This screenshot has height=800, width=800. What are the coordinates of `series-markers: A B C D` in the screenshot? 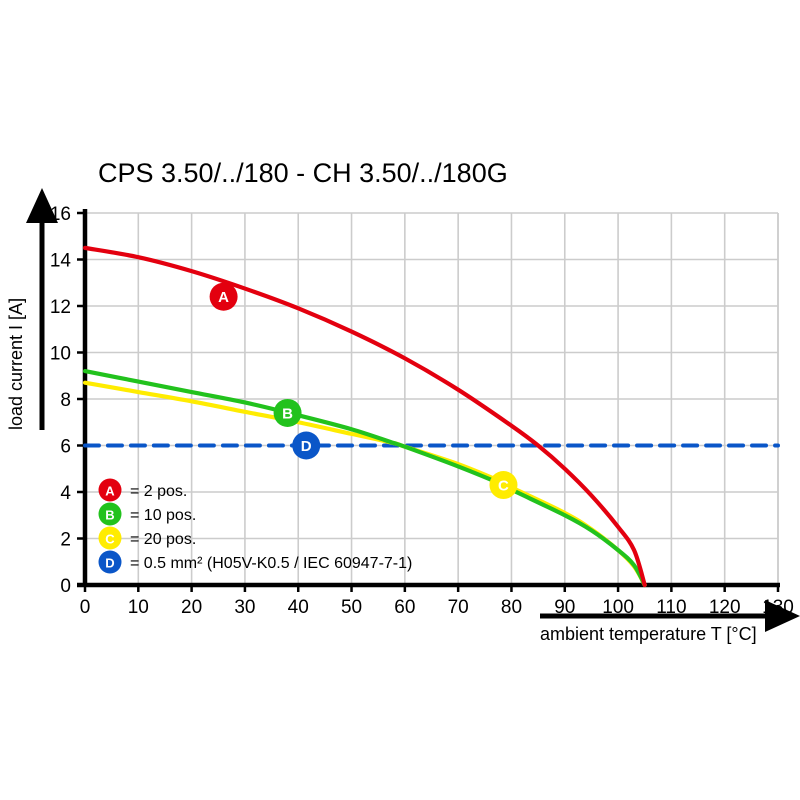 It's located at (363, 391).